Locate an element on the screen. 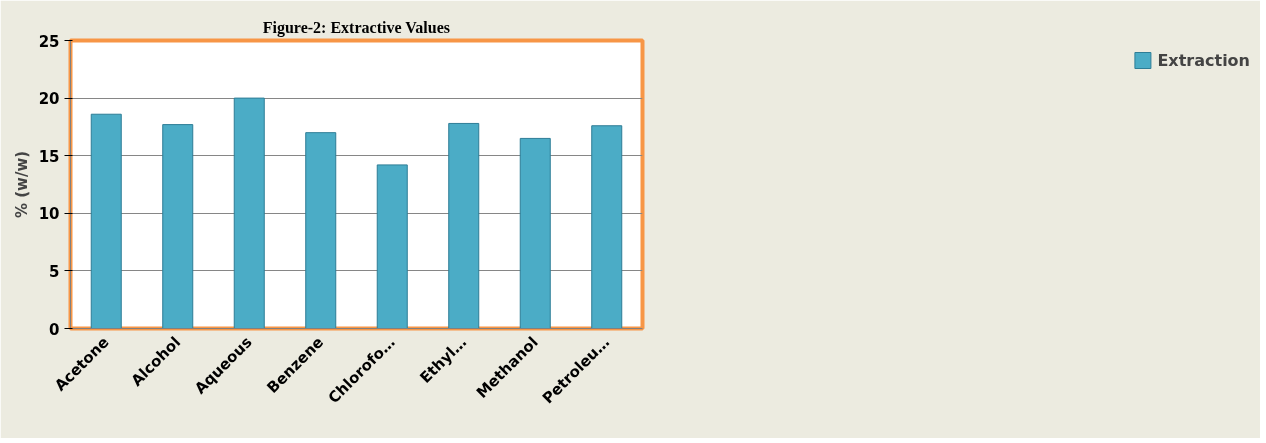 The height and width of the screenshot is (443, 1266). y-tick-label: 20 is located at coordinates (49, 99).